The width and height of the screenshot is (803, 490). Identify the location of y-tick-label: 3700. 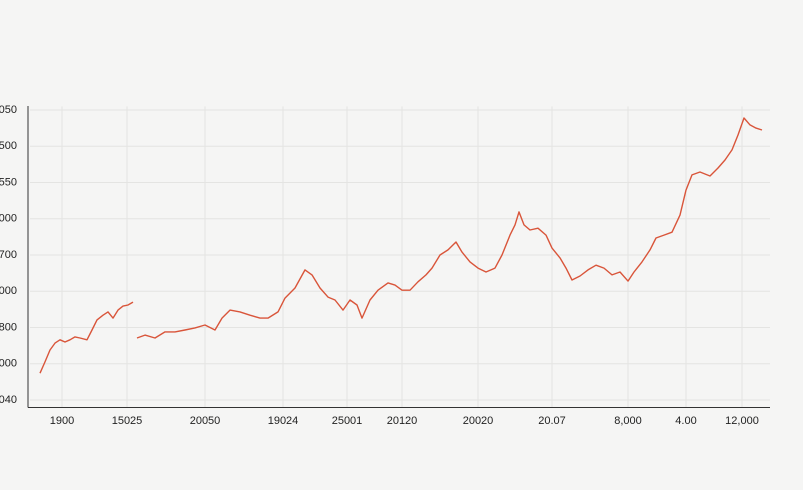
(8, 255).